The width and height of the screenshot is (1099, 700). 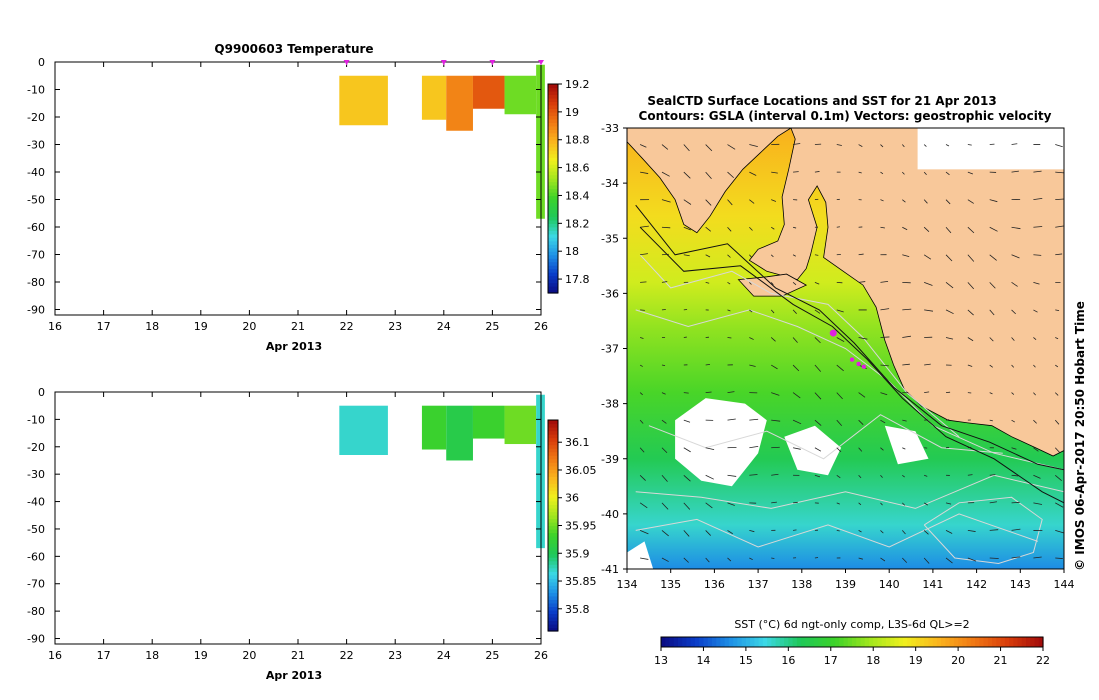 What do you see at coordinates (916, 660) in the screenshot?
I see `sst-colorbar-label-19: 19` at bounding box center [916, 660].